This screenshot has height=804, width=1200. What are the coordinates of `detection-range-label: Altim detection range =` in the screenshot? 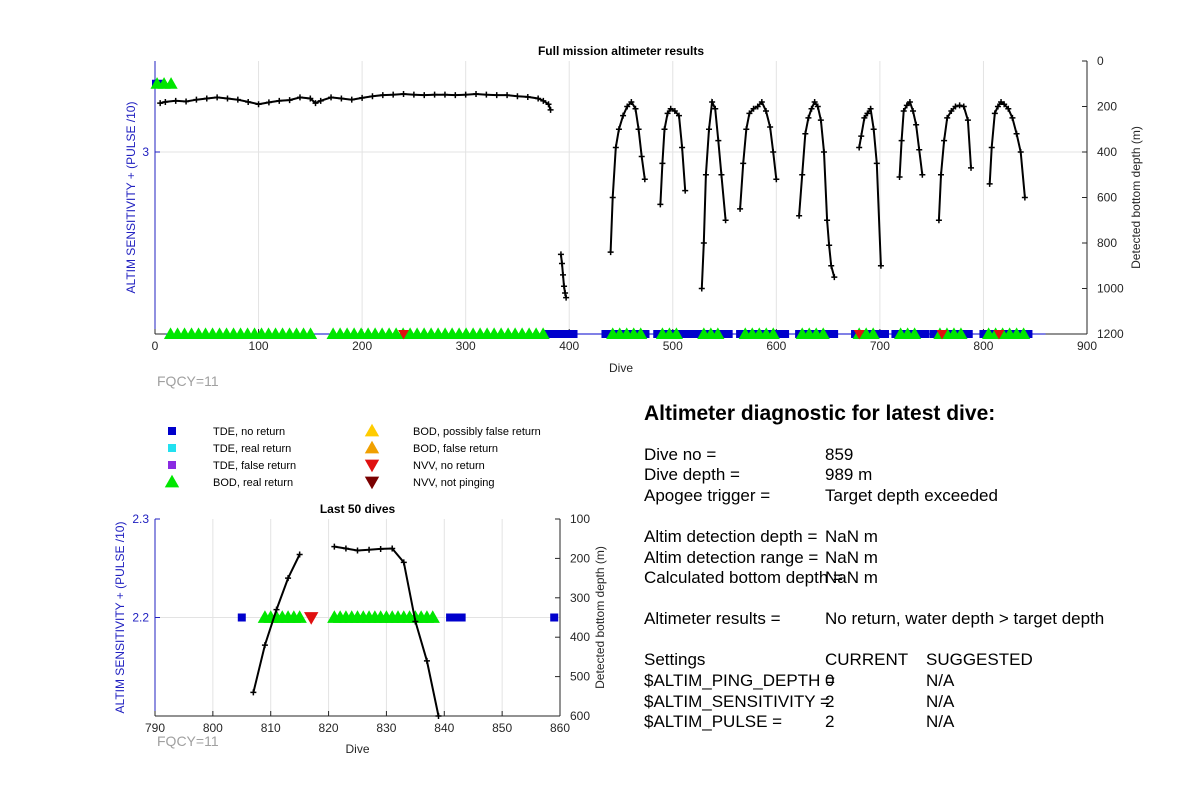 It's located at (731, 557).